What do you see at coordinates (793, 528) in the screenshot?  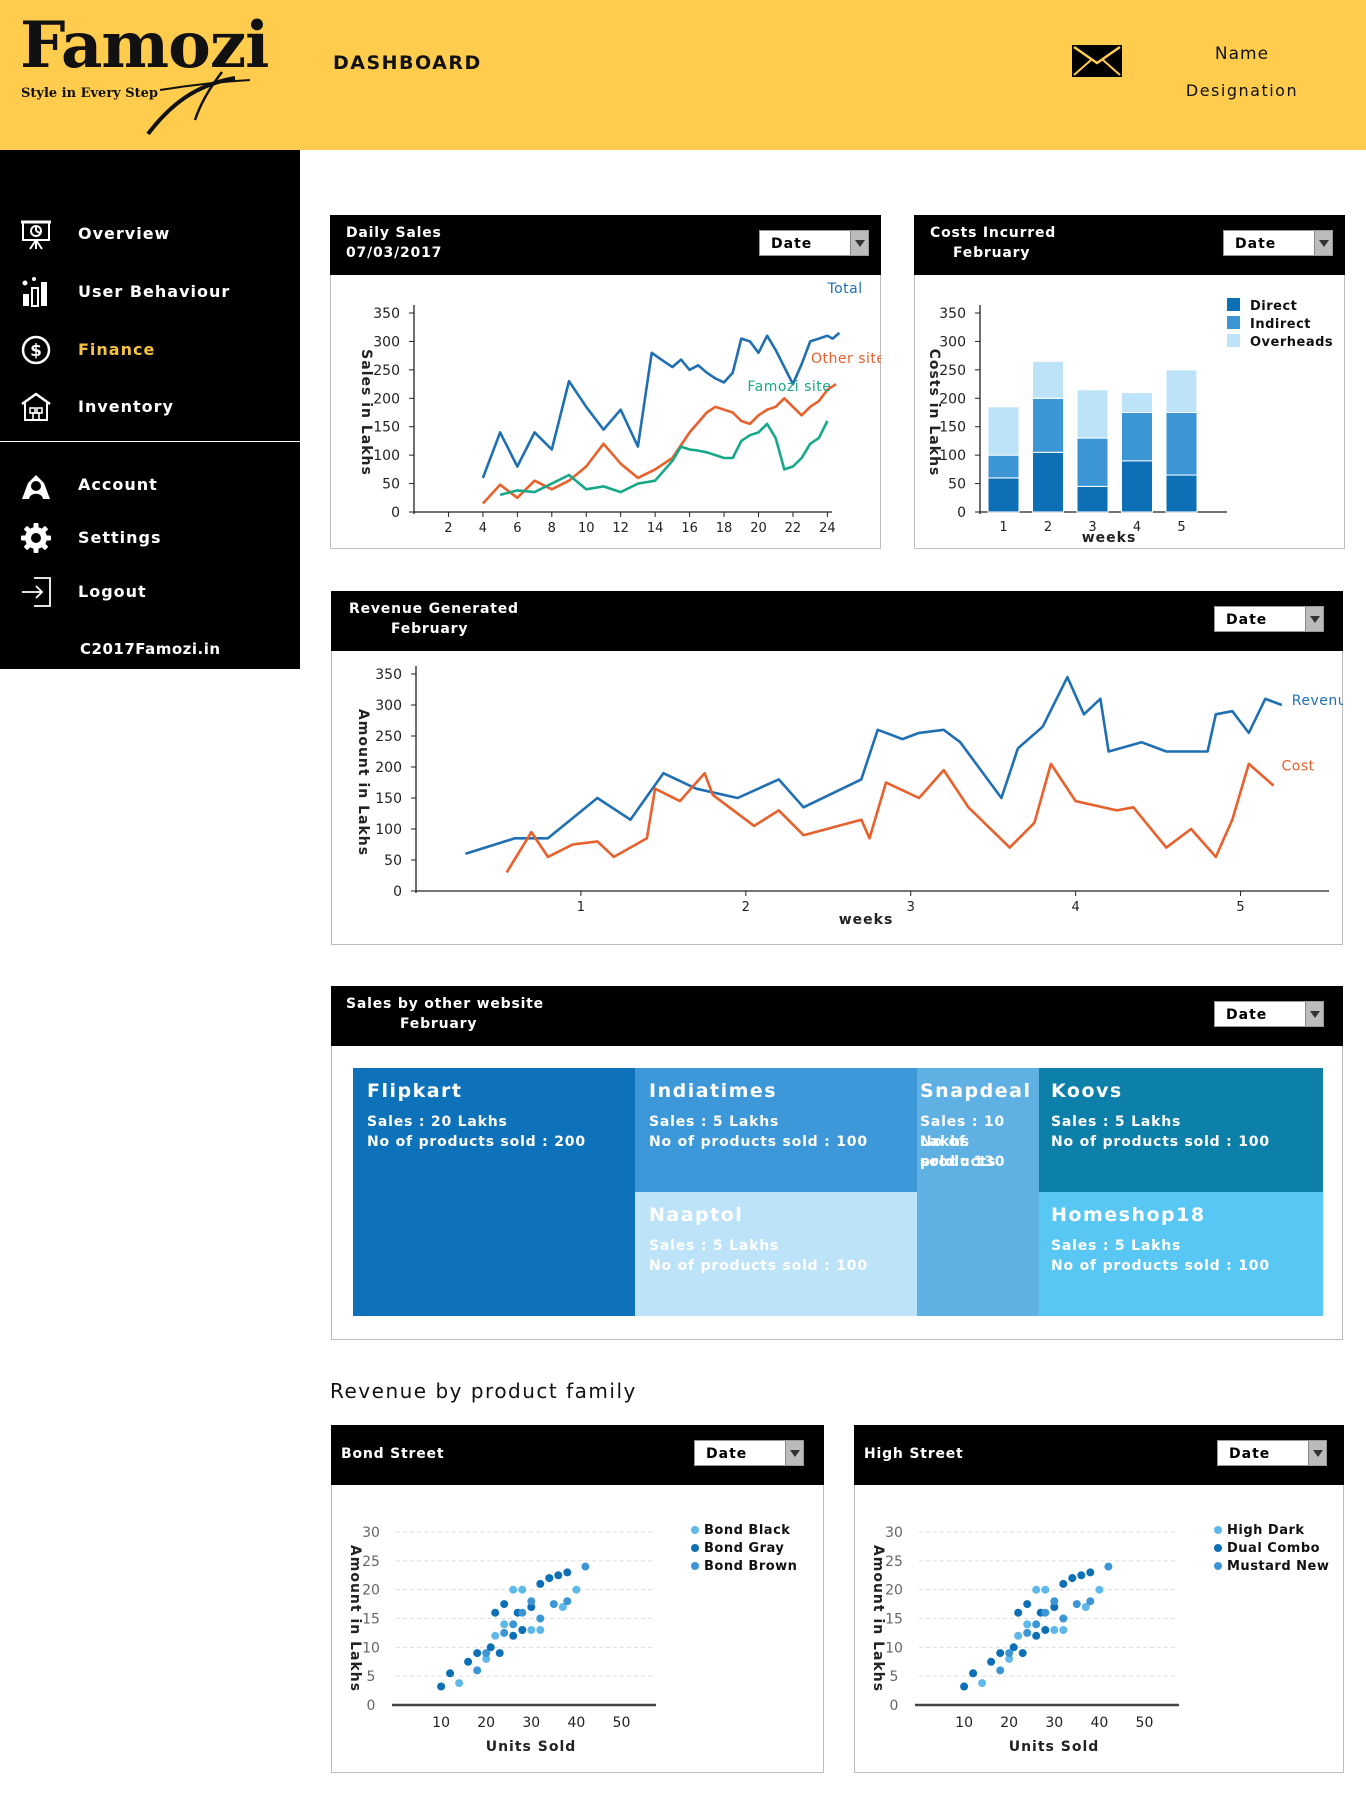 I see `x-tick-label: 22` at bounding box center [793, 528].